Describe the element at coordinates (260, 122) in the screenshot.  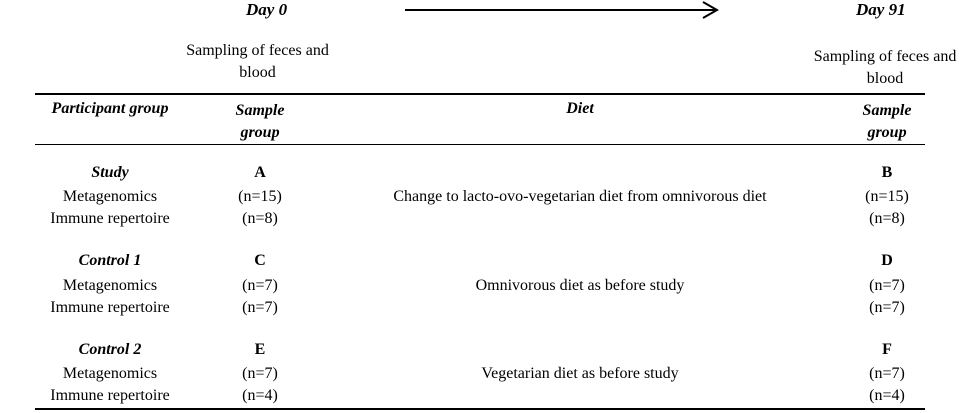
I see `header-sample-group-left: Sample group` at that location.